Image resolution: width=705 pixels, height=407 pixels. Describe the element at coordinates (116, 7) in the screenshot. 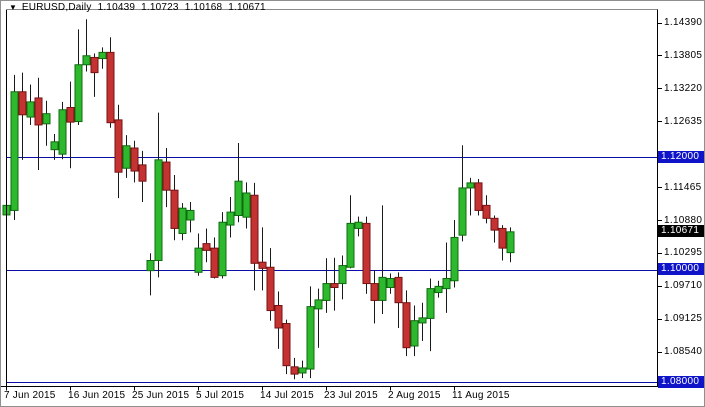

I see `quote-open: 1.10439` at that location.